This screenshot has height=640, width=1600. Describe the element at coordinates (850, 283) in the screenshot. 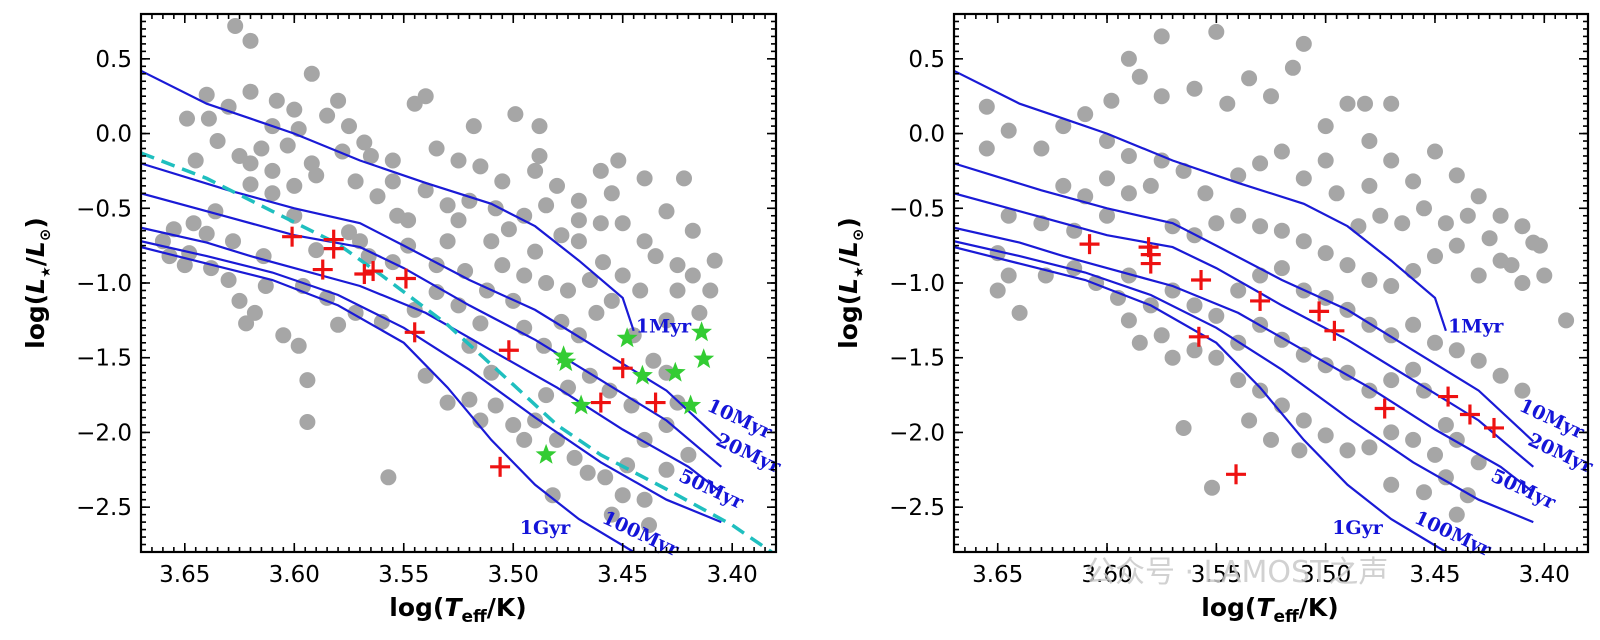

I see `y-axis-title: log(L★/L⊙)` at that location.